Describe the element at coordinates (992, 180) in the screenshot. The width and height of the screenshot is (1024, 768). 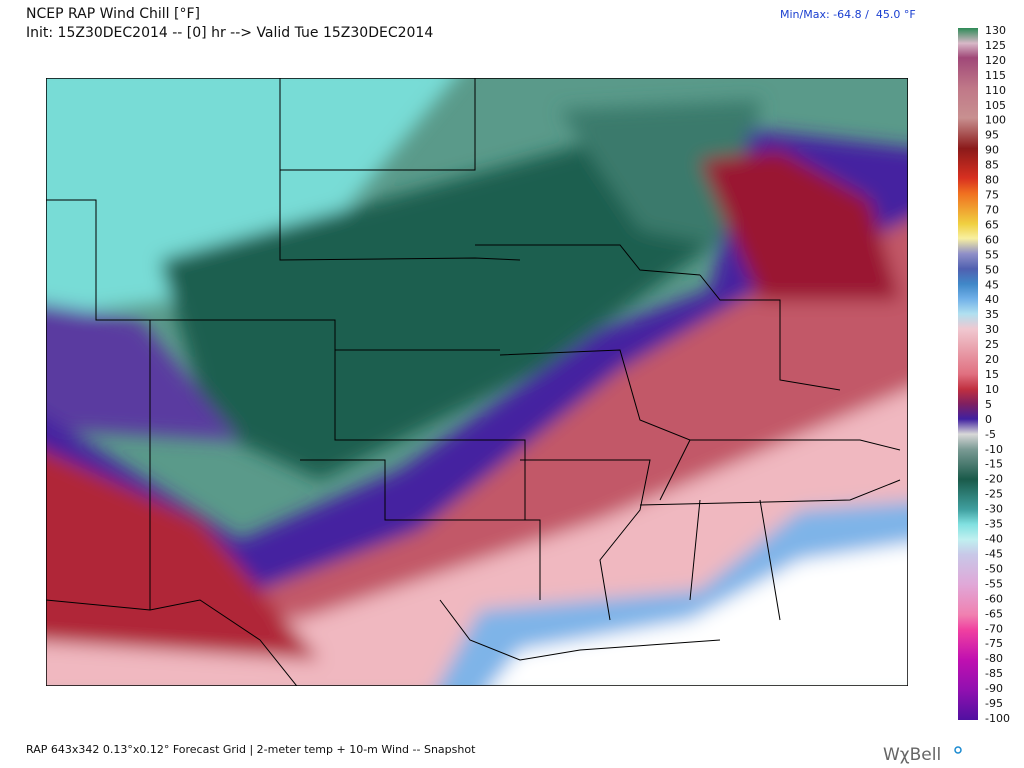
I see `colorbar-label: 80` at that location.